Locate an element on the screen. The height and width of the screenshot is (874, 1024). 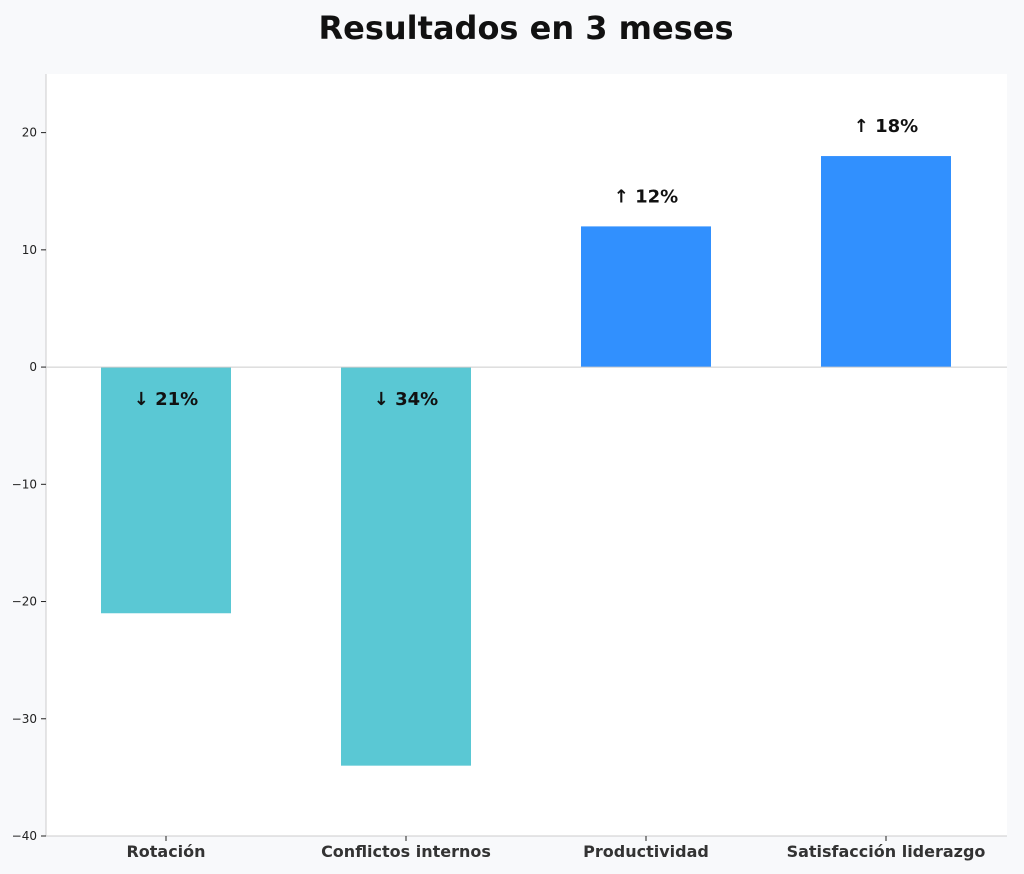
data-label-2: ↑ 12% is located at coordinates (646, 196).